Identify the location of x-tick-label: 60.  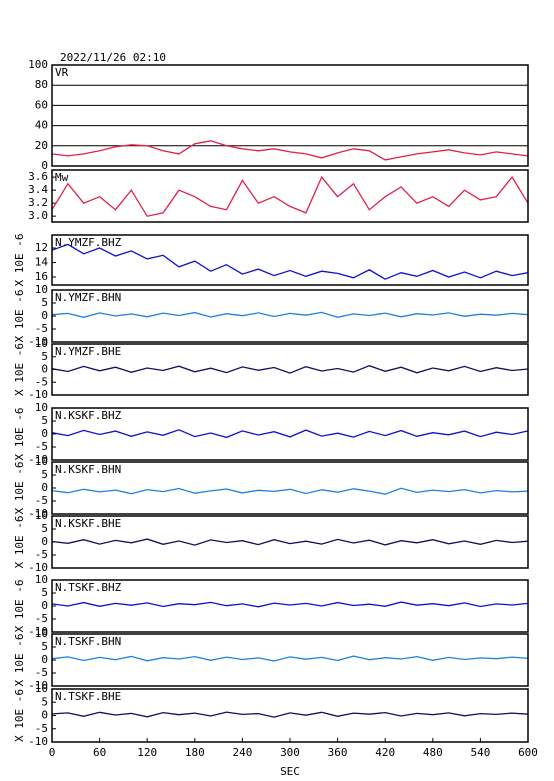
(99, 752).